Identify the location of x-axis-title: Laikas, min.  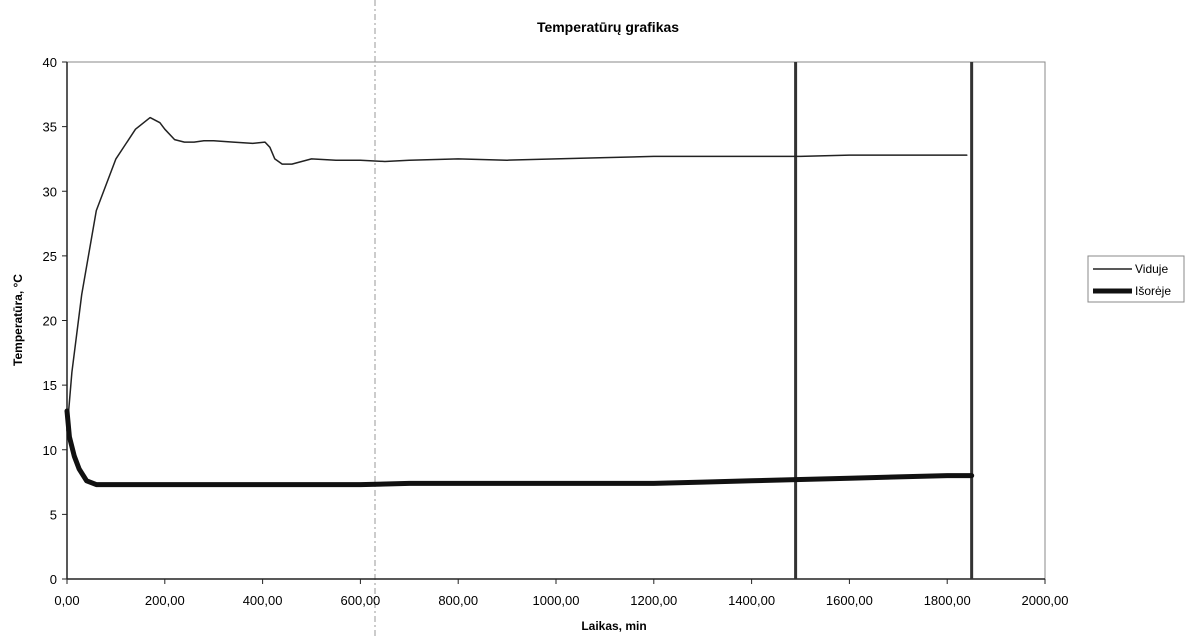
(613, 626).